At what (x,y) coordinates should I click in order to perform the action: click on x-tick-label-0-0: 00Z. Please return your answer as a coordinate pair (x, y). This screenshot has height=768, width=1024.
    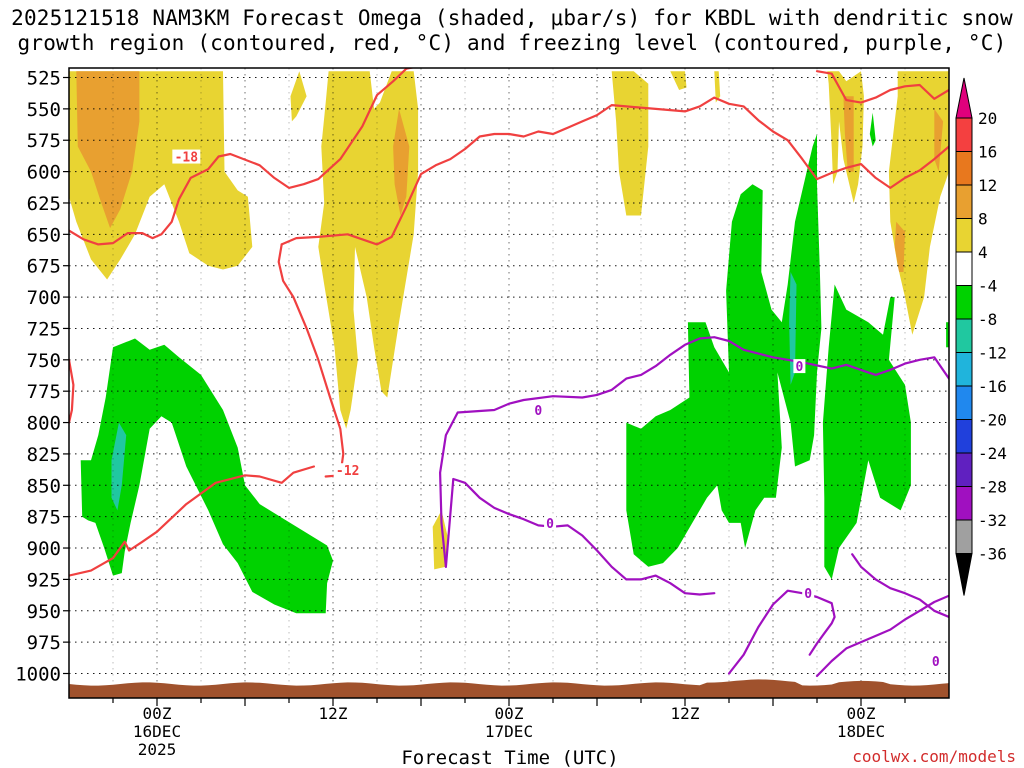
    Looking at the image, I should click on (157, 713).